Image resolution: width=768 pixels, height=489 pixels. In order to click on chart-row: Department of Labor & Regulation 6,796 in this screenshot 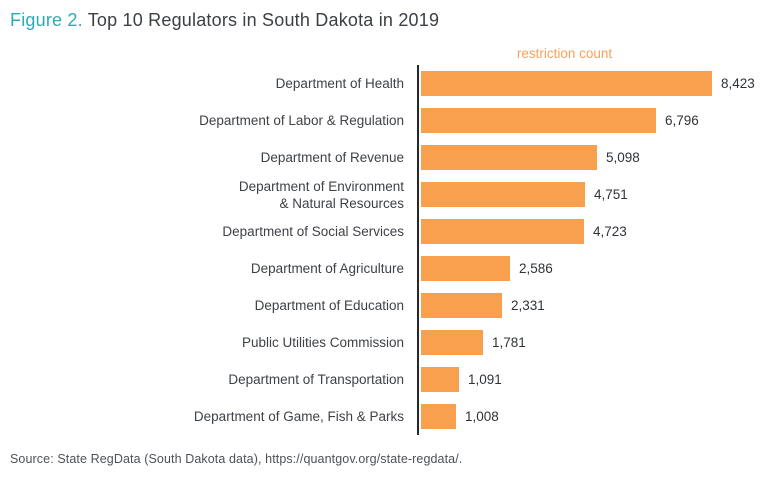, I will do `click(384, 120)`.